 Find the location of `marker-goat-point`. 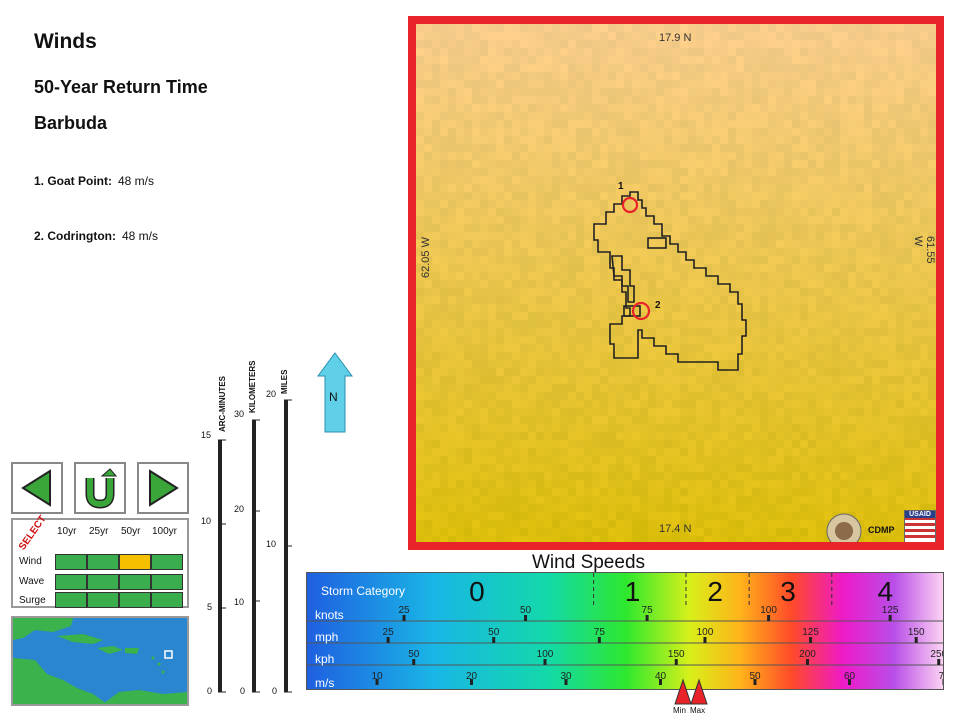

marker-goat-point is located at coordinates (630, 205).